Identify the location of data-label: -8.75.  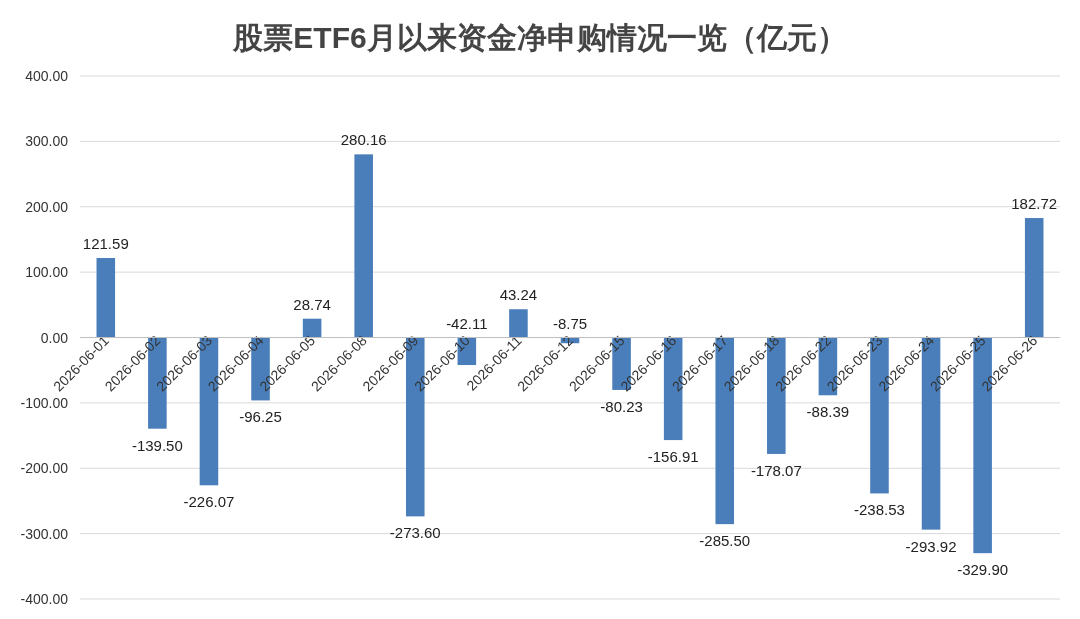
(570, 323).